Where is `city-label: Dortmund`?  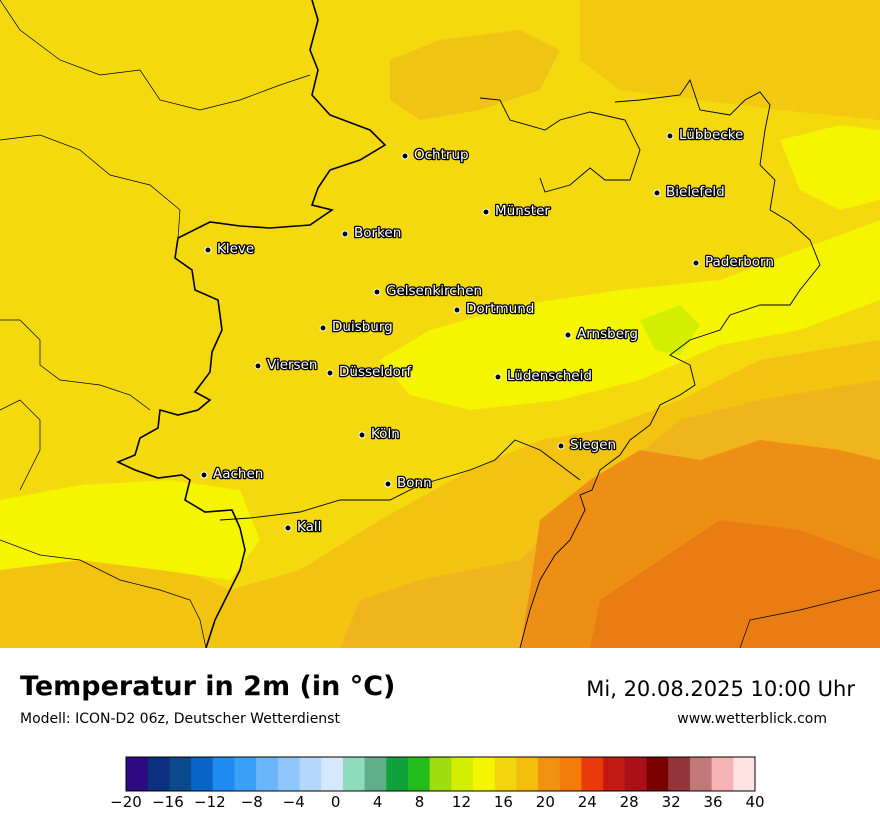
city-label: Dortmund is located at coordinates (500, 309).